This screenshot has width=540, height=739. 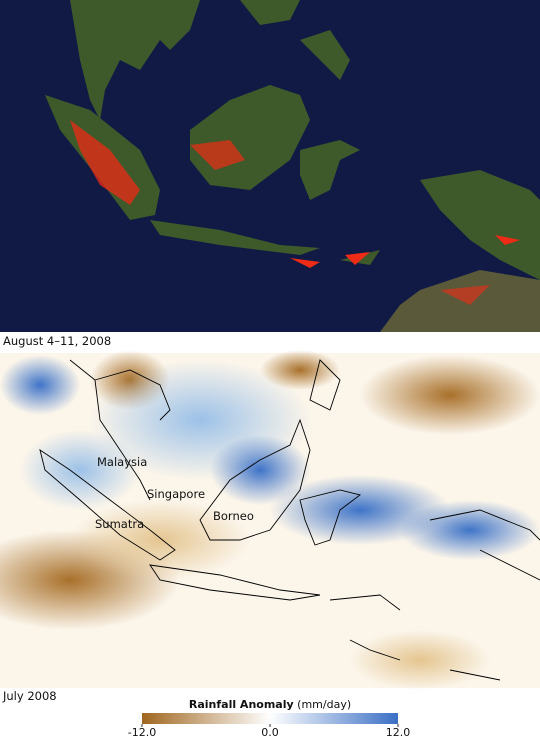 What do you see at coordinates (119, 524) in the screenshot?
I see `map-label: Sumatra` at bounding box center [119, 524].